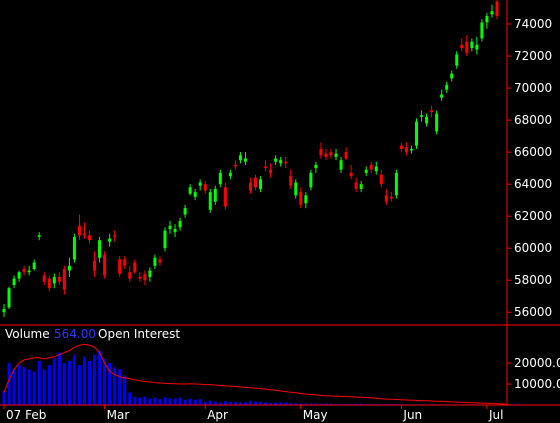  I want to click on price-tick-label: 68000, so click(533, 120).